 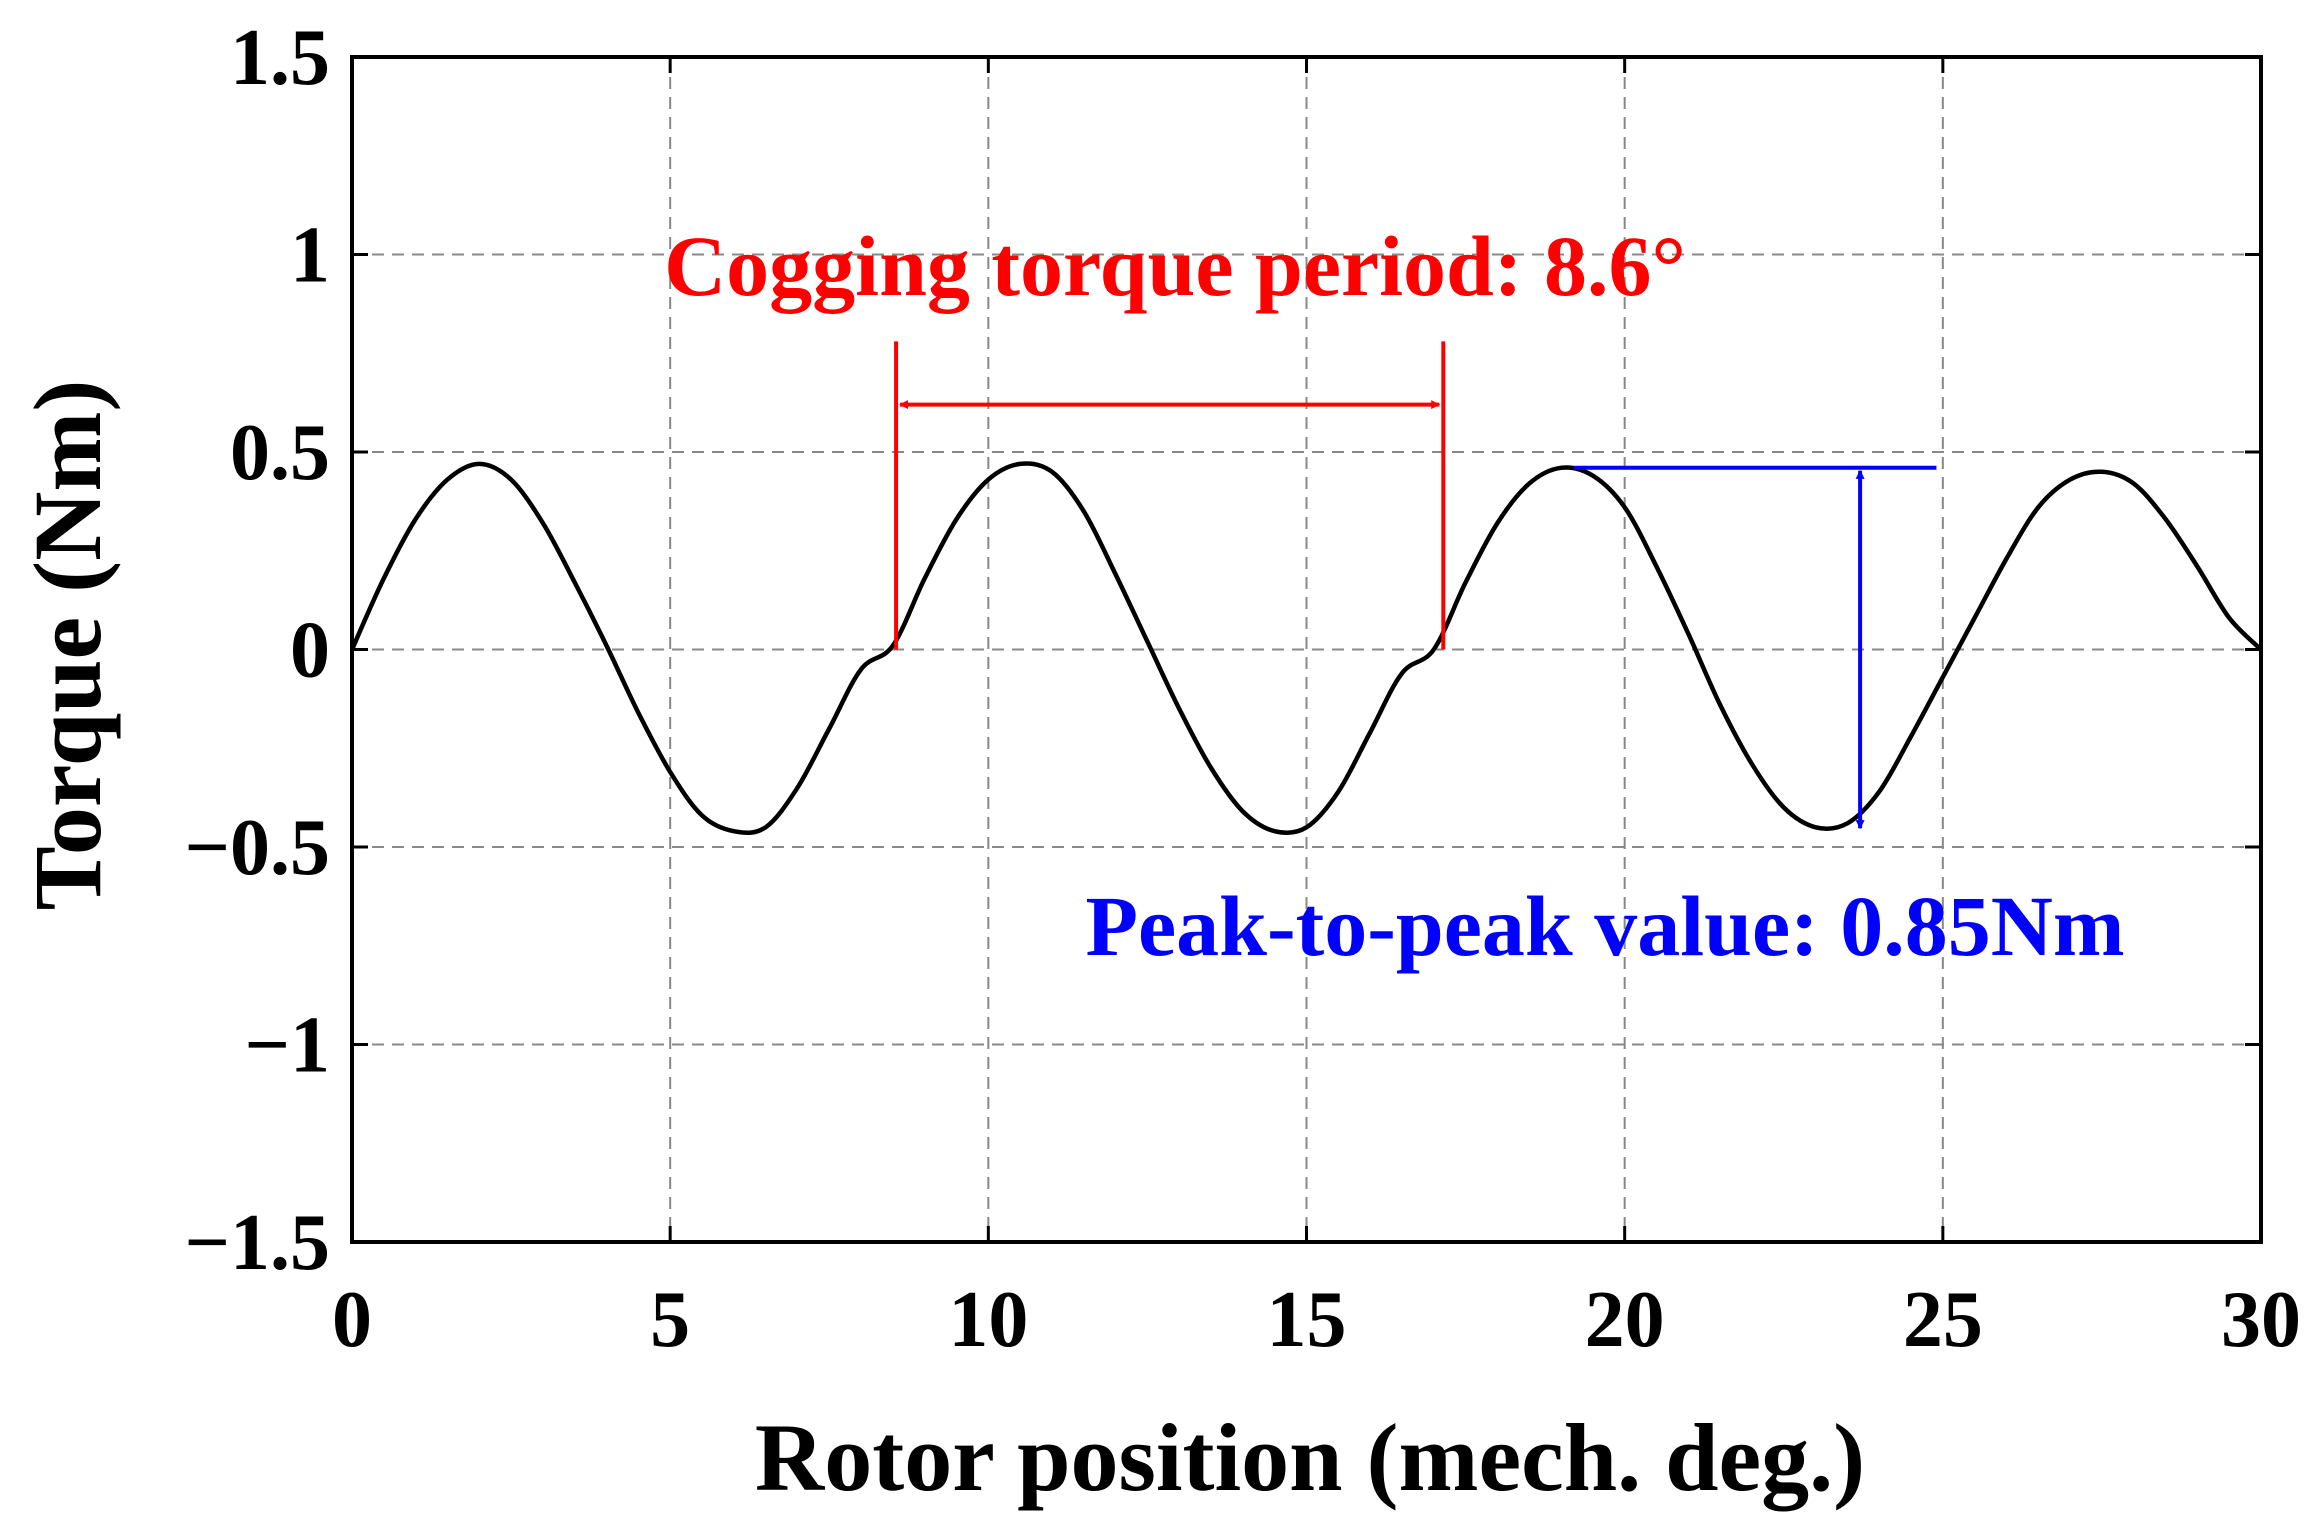 I want to click on y-tick-label: −1.5, so click(x=257, y=1243).